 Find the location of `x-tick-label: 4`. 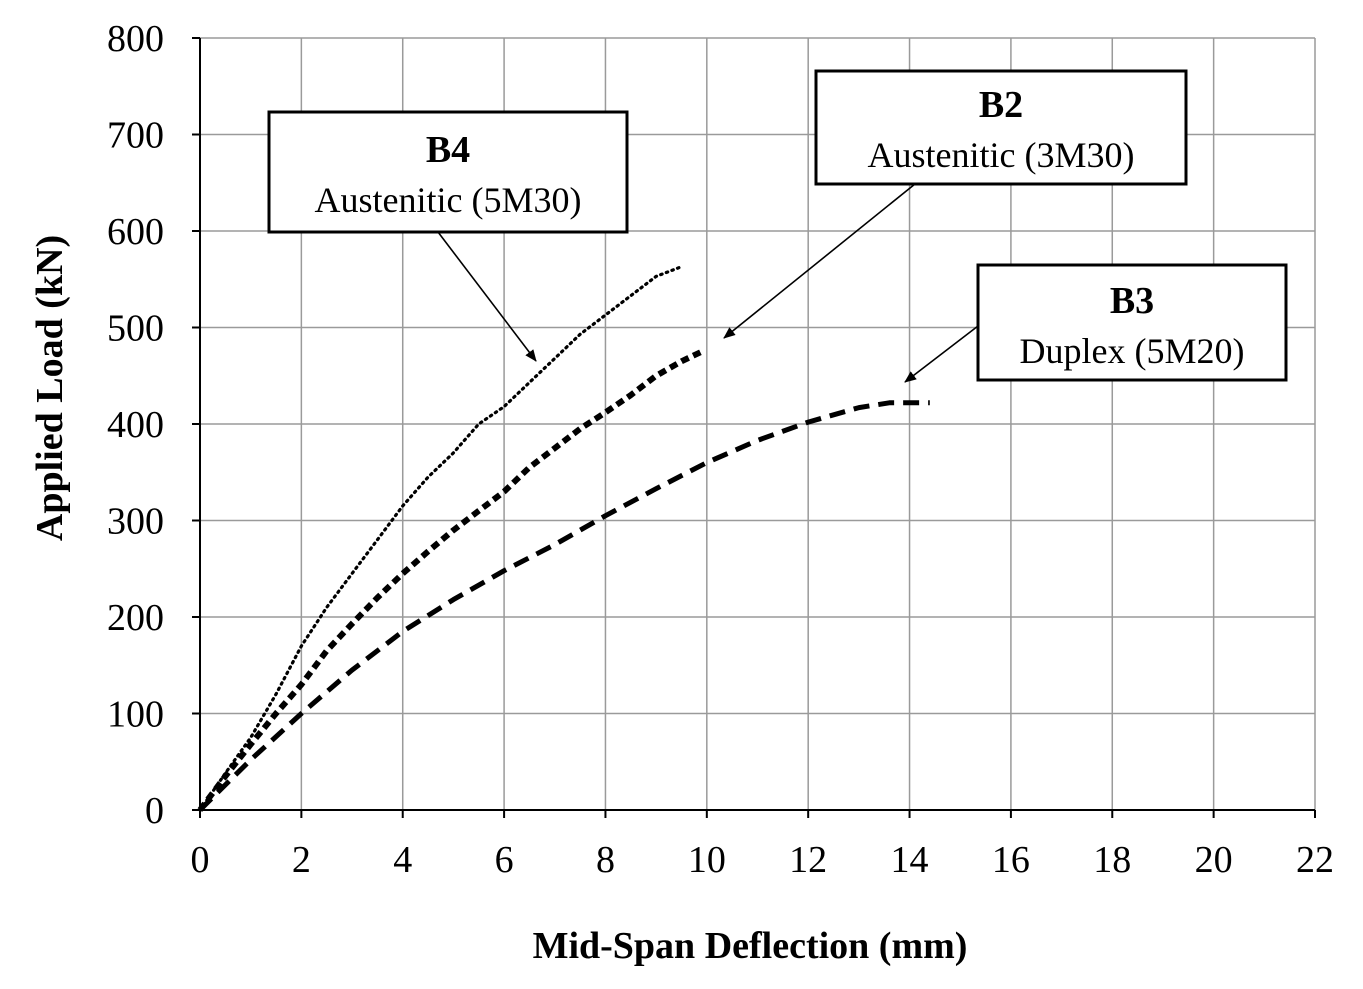

x-tick-label: 4 is located at coordinates (402, 860).